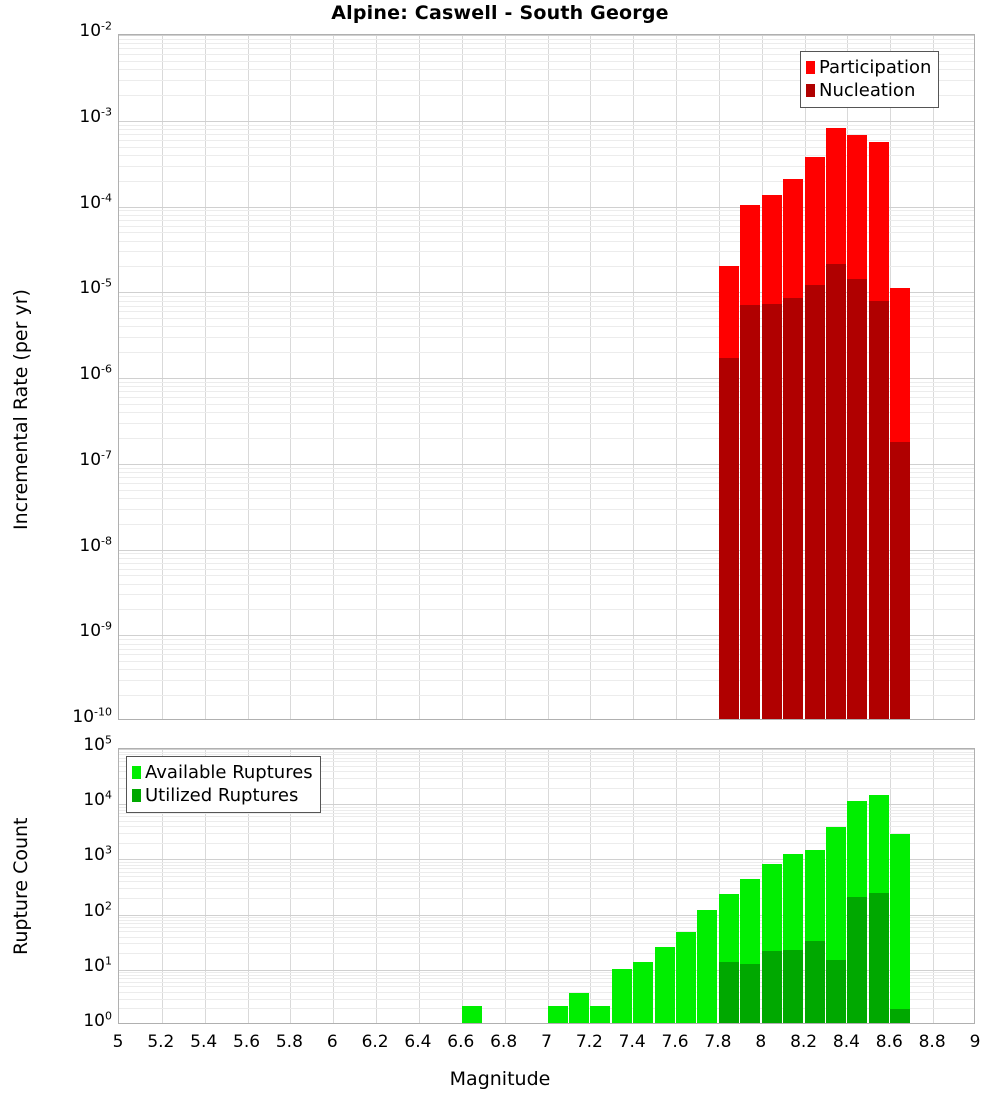 This screenshot has height=1100, width=1000. Describe the element at coordinates (97, 909) in the screenshot. I see `bottom-ytick-label: 10²` at that location.